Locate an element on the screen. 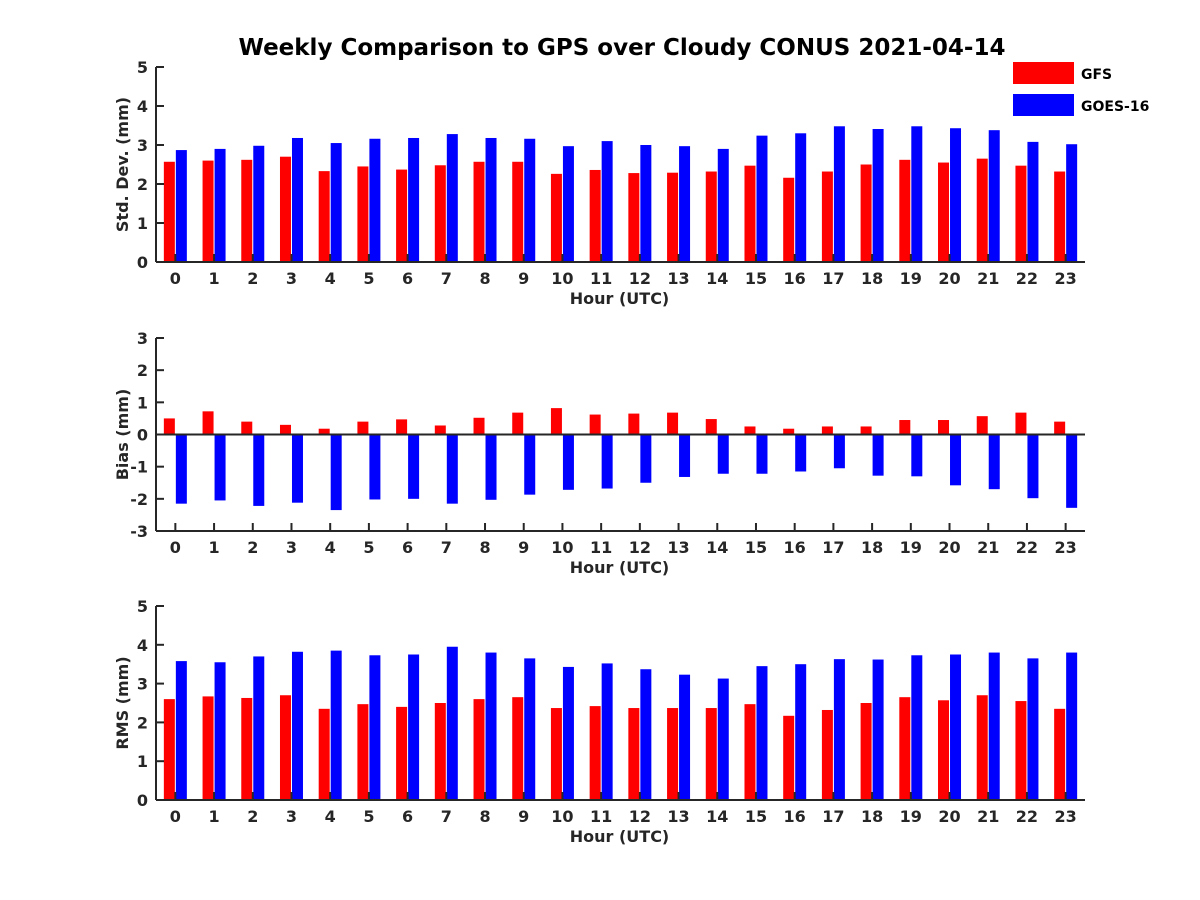  x-tick-label: 16 is located at coordinates (795, 547).